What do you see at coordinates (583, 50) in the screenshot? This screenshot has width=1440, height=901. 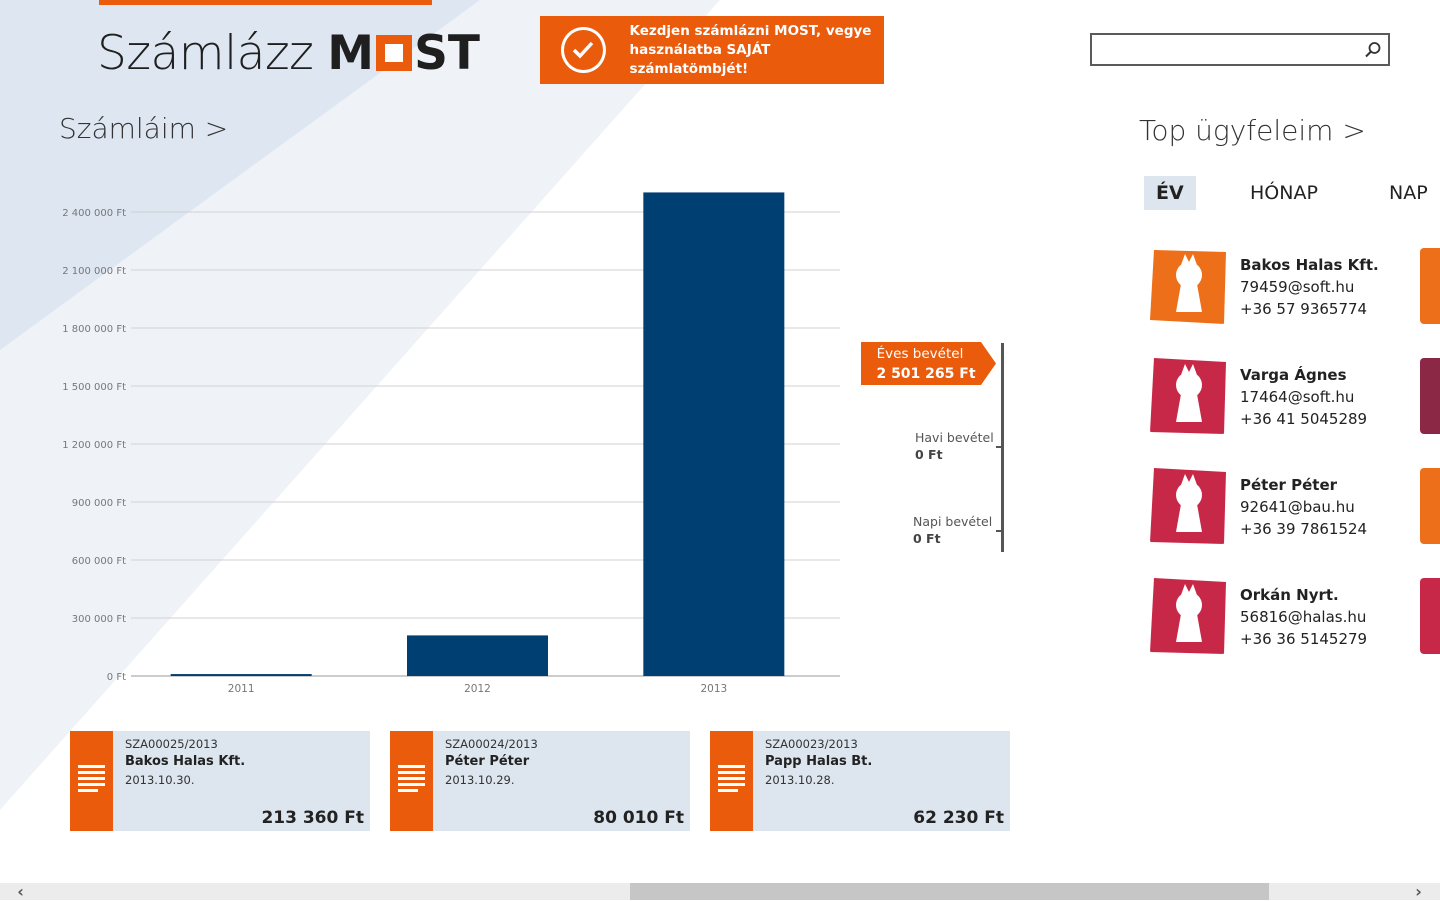 I see `check-circle-icon` at bounding box center [583, 50].